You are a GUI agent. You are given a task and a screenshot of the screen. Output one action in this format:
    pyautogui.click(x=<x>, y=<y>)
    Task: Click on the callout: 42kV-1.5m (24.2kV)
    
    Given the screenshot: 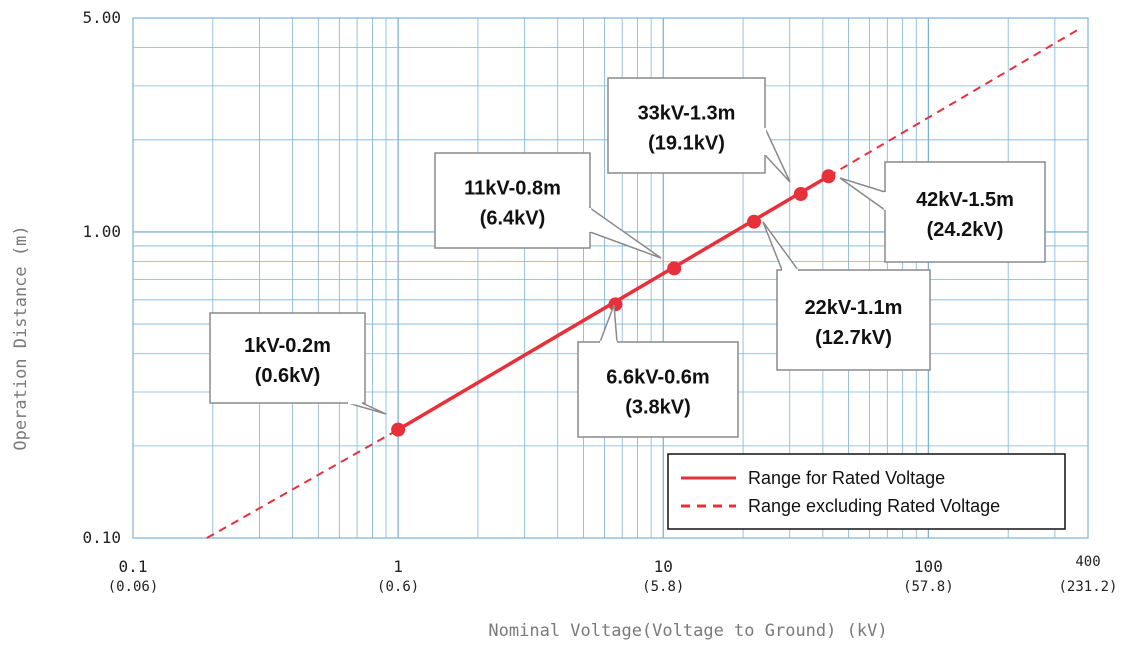 What is the action you would take?
    pyautogui.click(x=942, y=212)
    